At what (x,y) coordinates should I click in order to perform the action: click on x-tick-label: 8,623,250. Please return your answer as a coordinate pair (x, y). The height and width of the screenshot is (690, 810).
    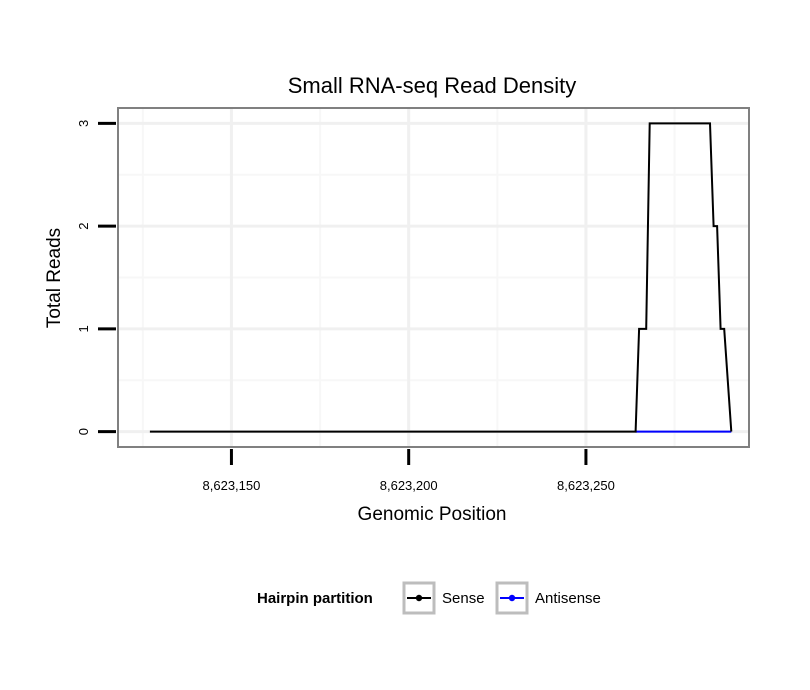
    Looking at the image, I should click on (586, 485).